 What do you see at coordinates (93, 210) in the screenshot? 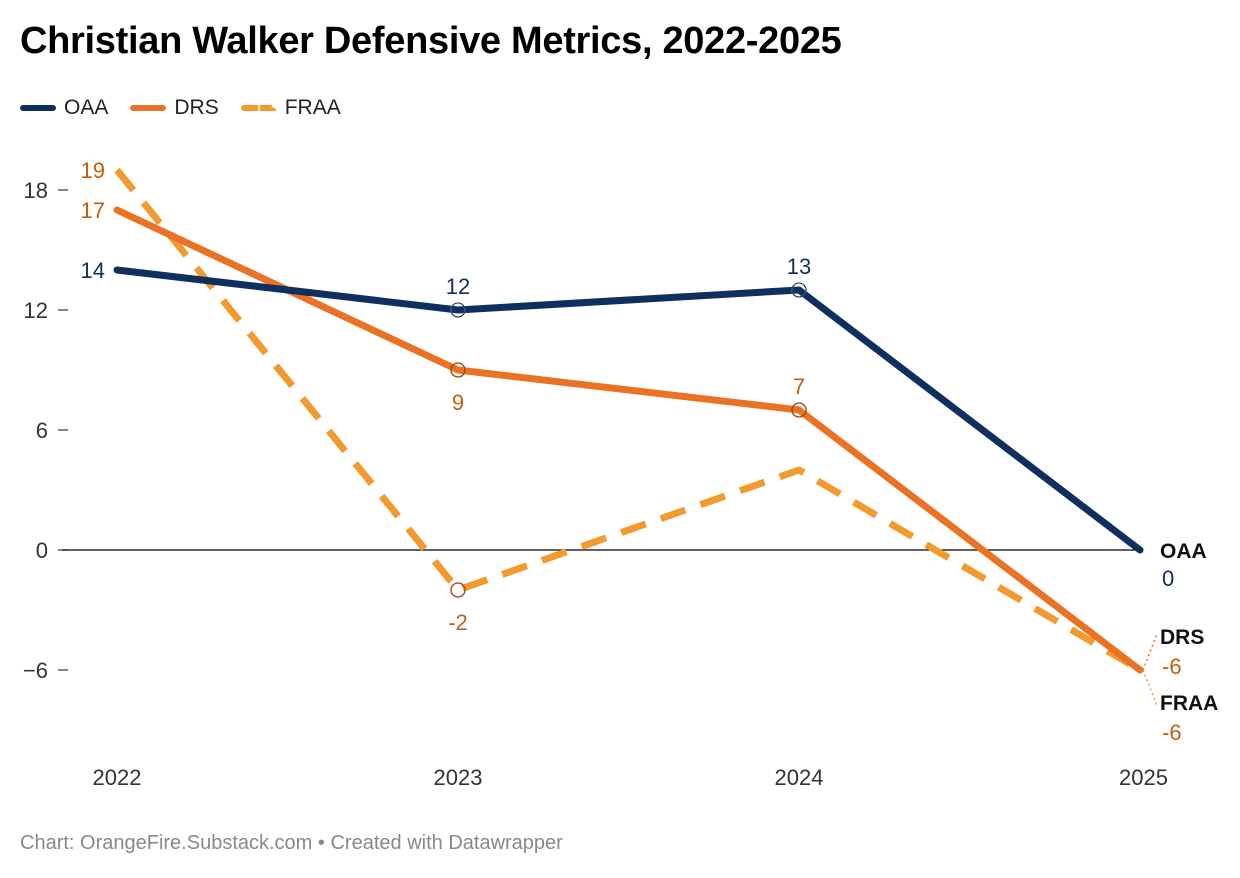
I see `data-label-drs: 17` at bounding box center [93, 210].